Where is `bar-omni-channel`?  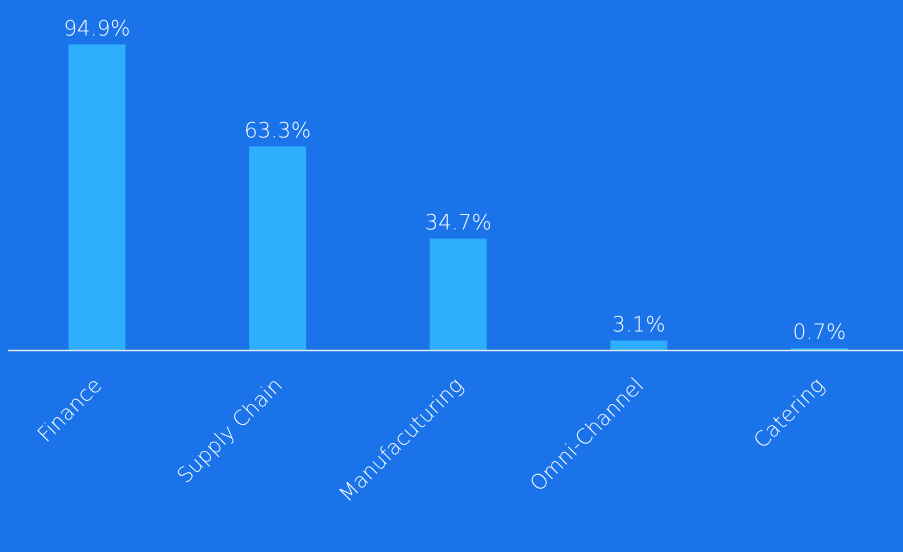
bar-omni-channel is located at coordinates (639, 345).